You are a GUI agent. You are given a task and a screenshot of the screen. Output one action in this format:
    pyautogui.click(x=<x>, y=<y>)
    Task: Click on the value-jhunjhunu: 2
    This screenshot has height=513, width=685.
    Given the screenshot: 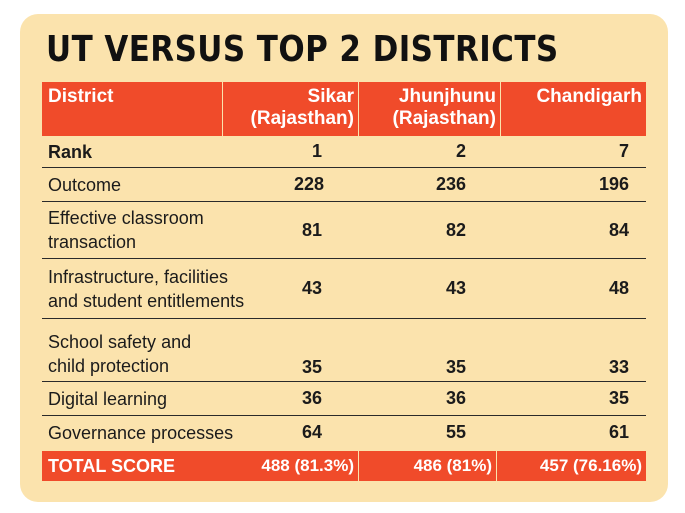 What is the action you would take?
    pyautogui.click(x=460, y=151)
    